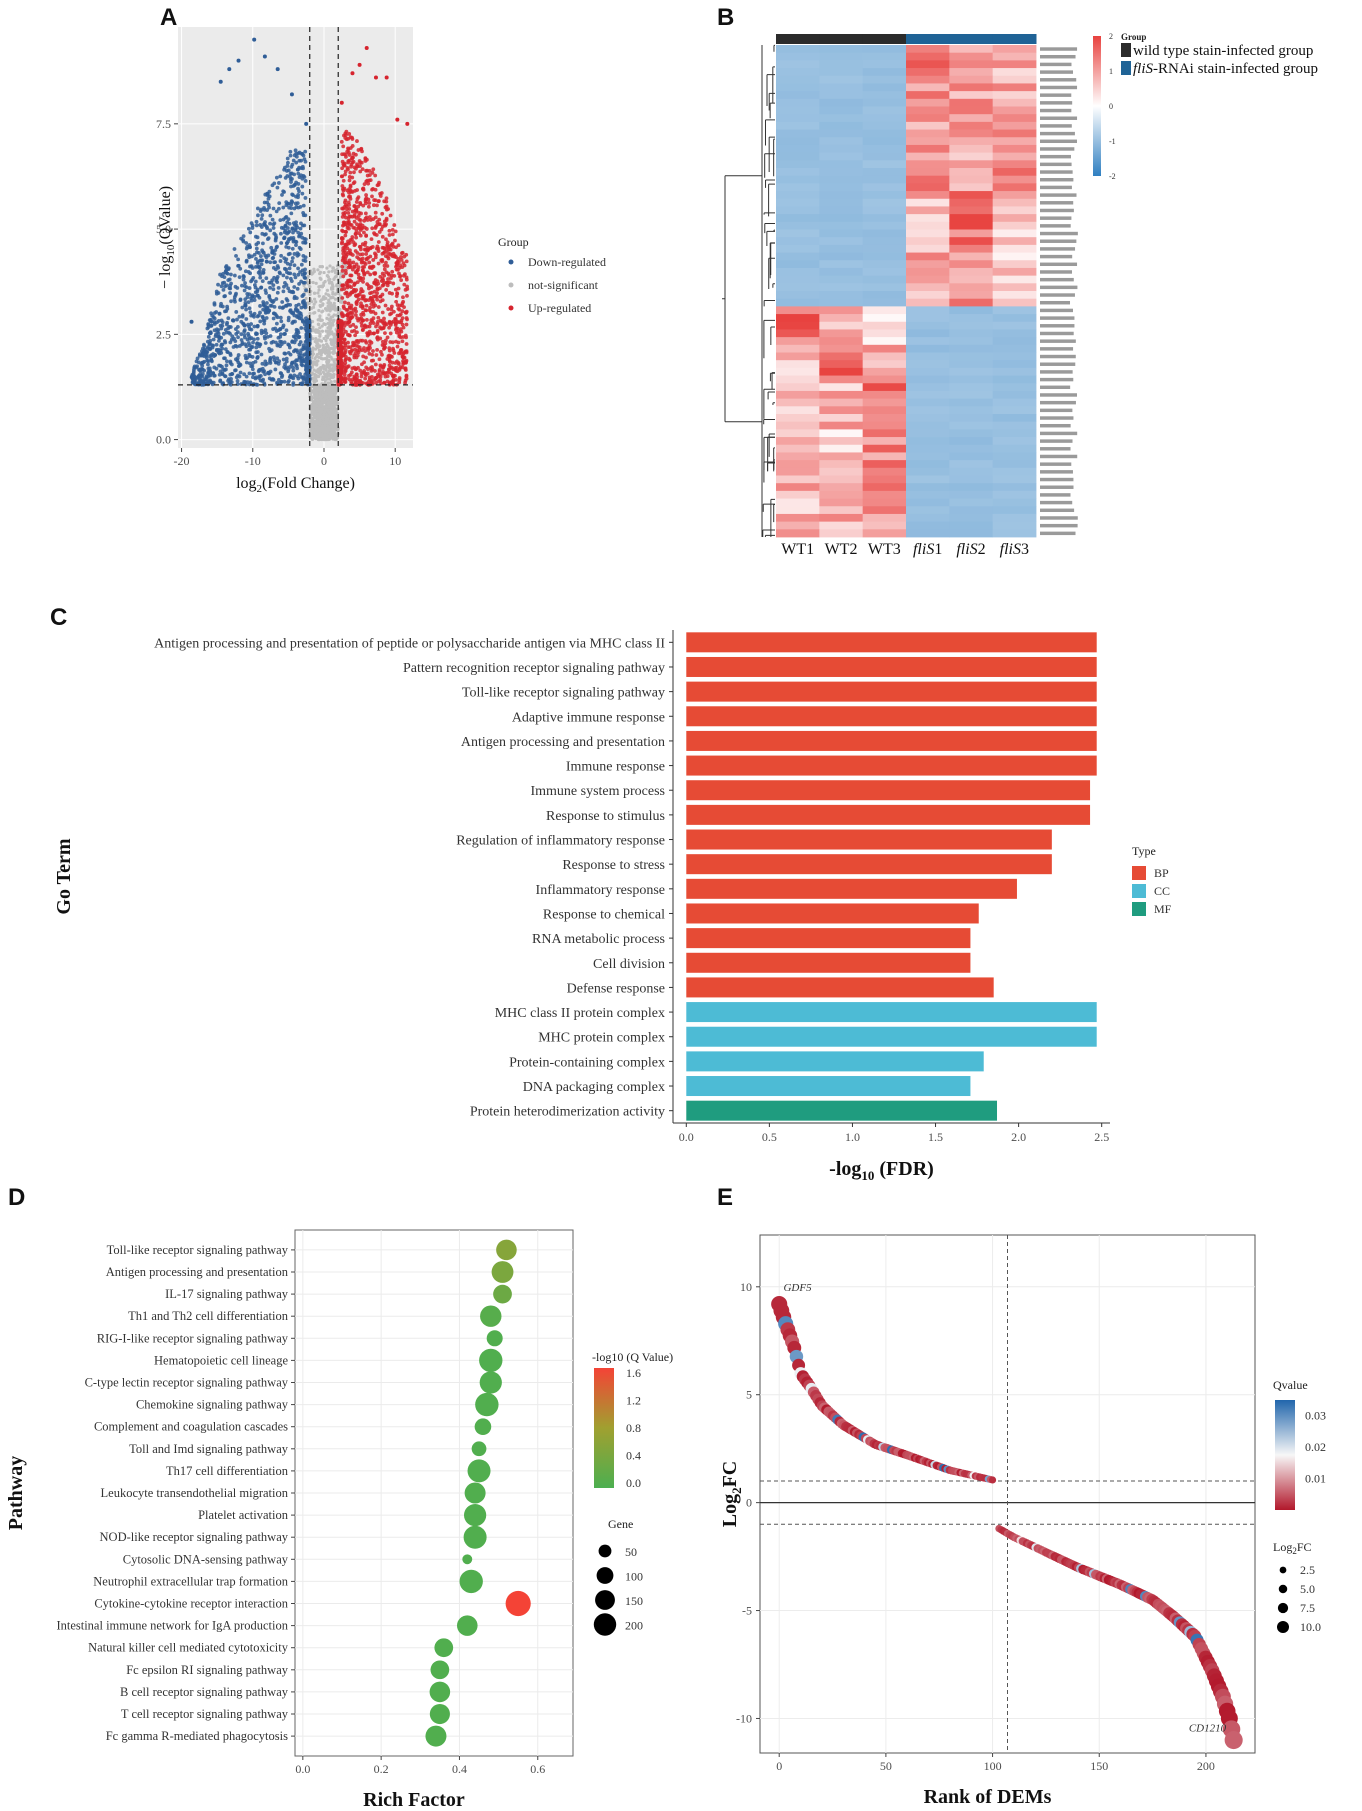  What do you see at coordinates (227, 1471) in the screenshot?
I see `pathway-label: Th17 cell differentiation` at bounding box center [227, 1471].